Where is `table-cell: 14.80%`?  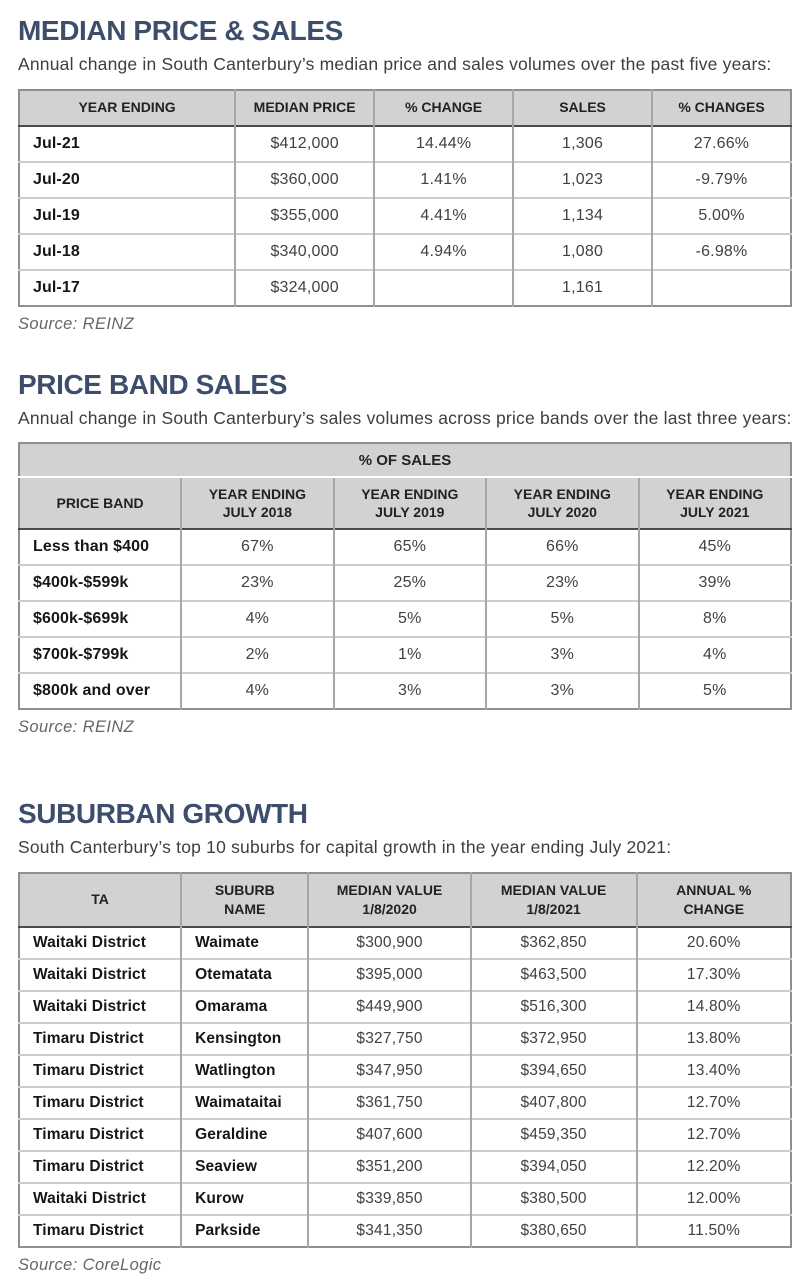
table-cell: 14.80% is located at coordinates (713, 1006).